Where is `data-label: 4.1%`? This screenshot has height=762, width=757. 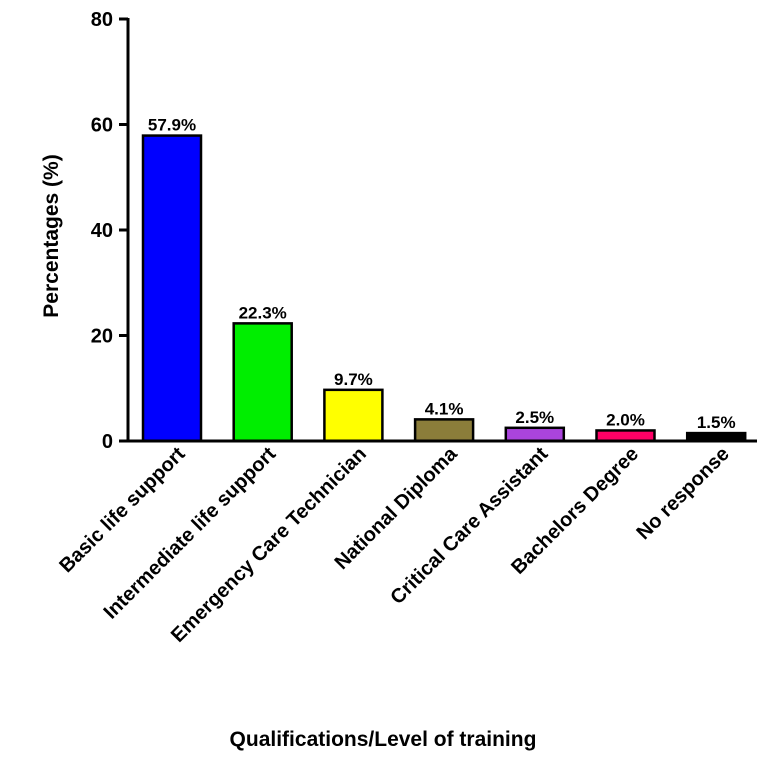 data-label: 4.1% is located at coordinates (444, 408).